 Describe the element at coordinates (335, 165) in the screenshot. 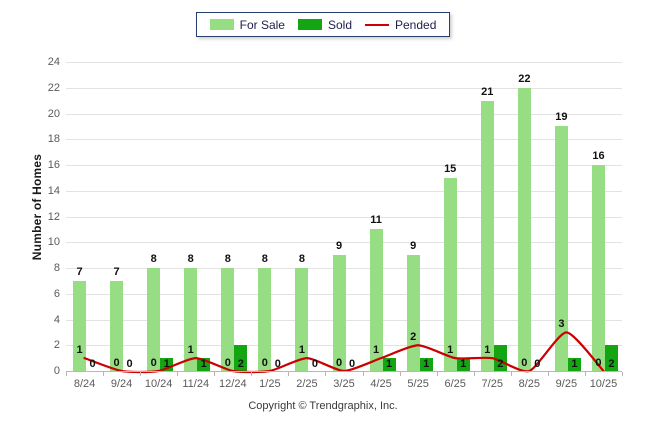

I see `gridline: 16` at that location.